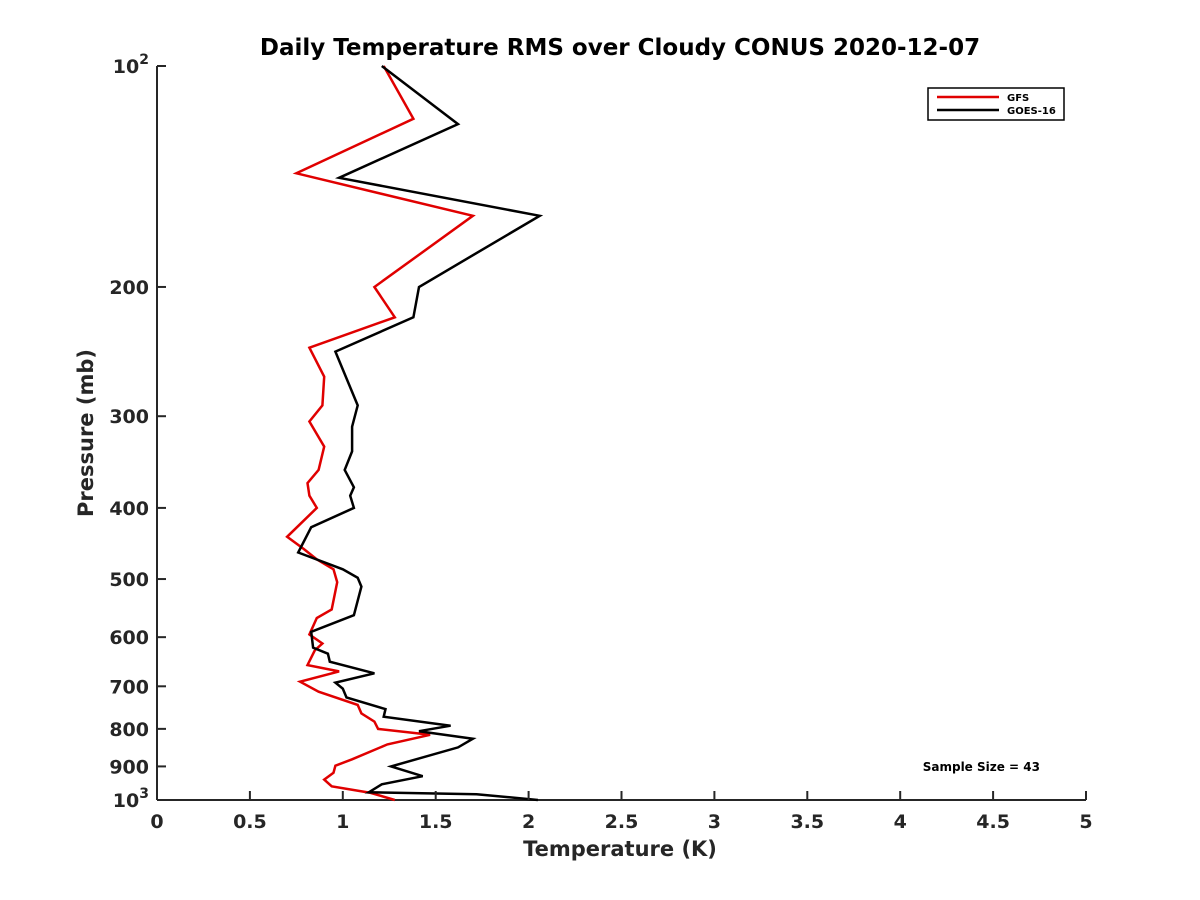 This screenshot has width=1200, height=900. What do you see at coordinates (86, 433) in the screenshot?
I see `y-axis-label: Pressure (mb)` at bounding box center [86, 433].